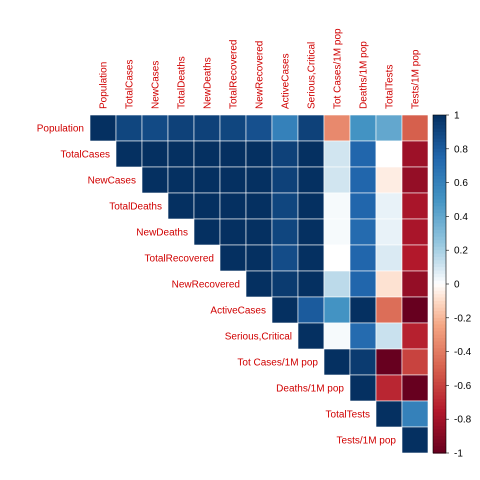  Describe the element at coordinates (233, 206) in the screenshot. I see `cell-totaldeaths-totalrecovered` at that location.